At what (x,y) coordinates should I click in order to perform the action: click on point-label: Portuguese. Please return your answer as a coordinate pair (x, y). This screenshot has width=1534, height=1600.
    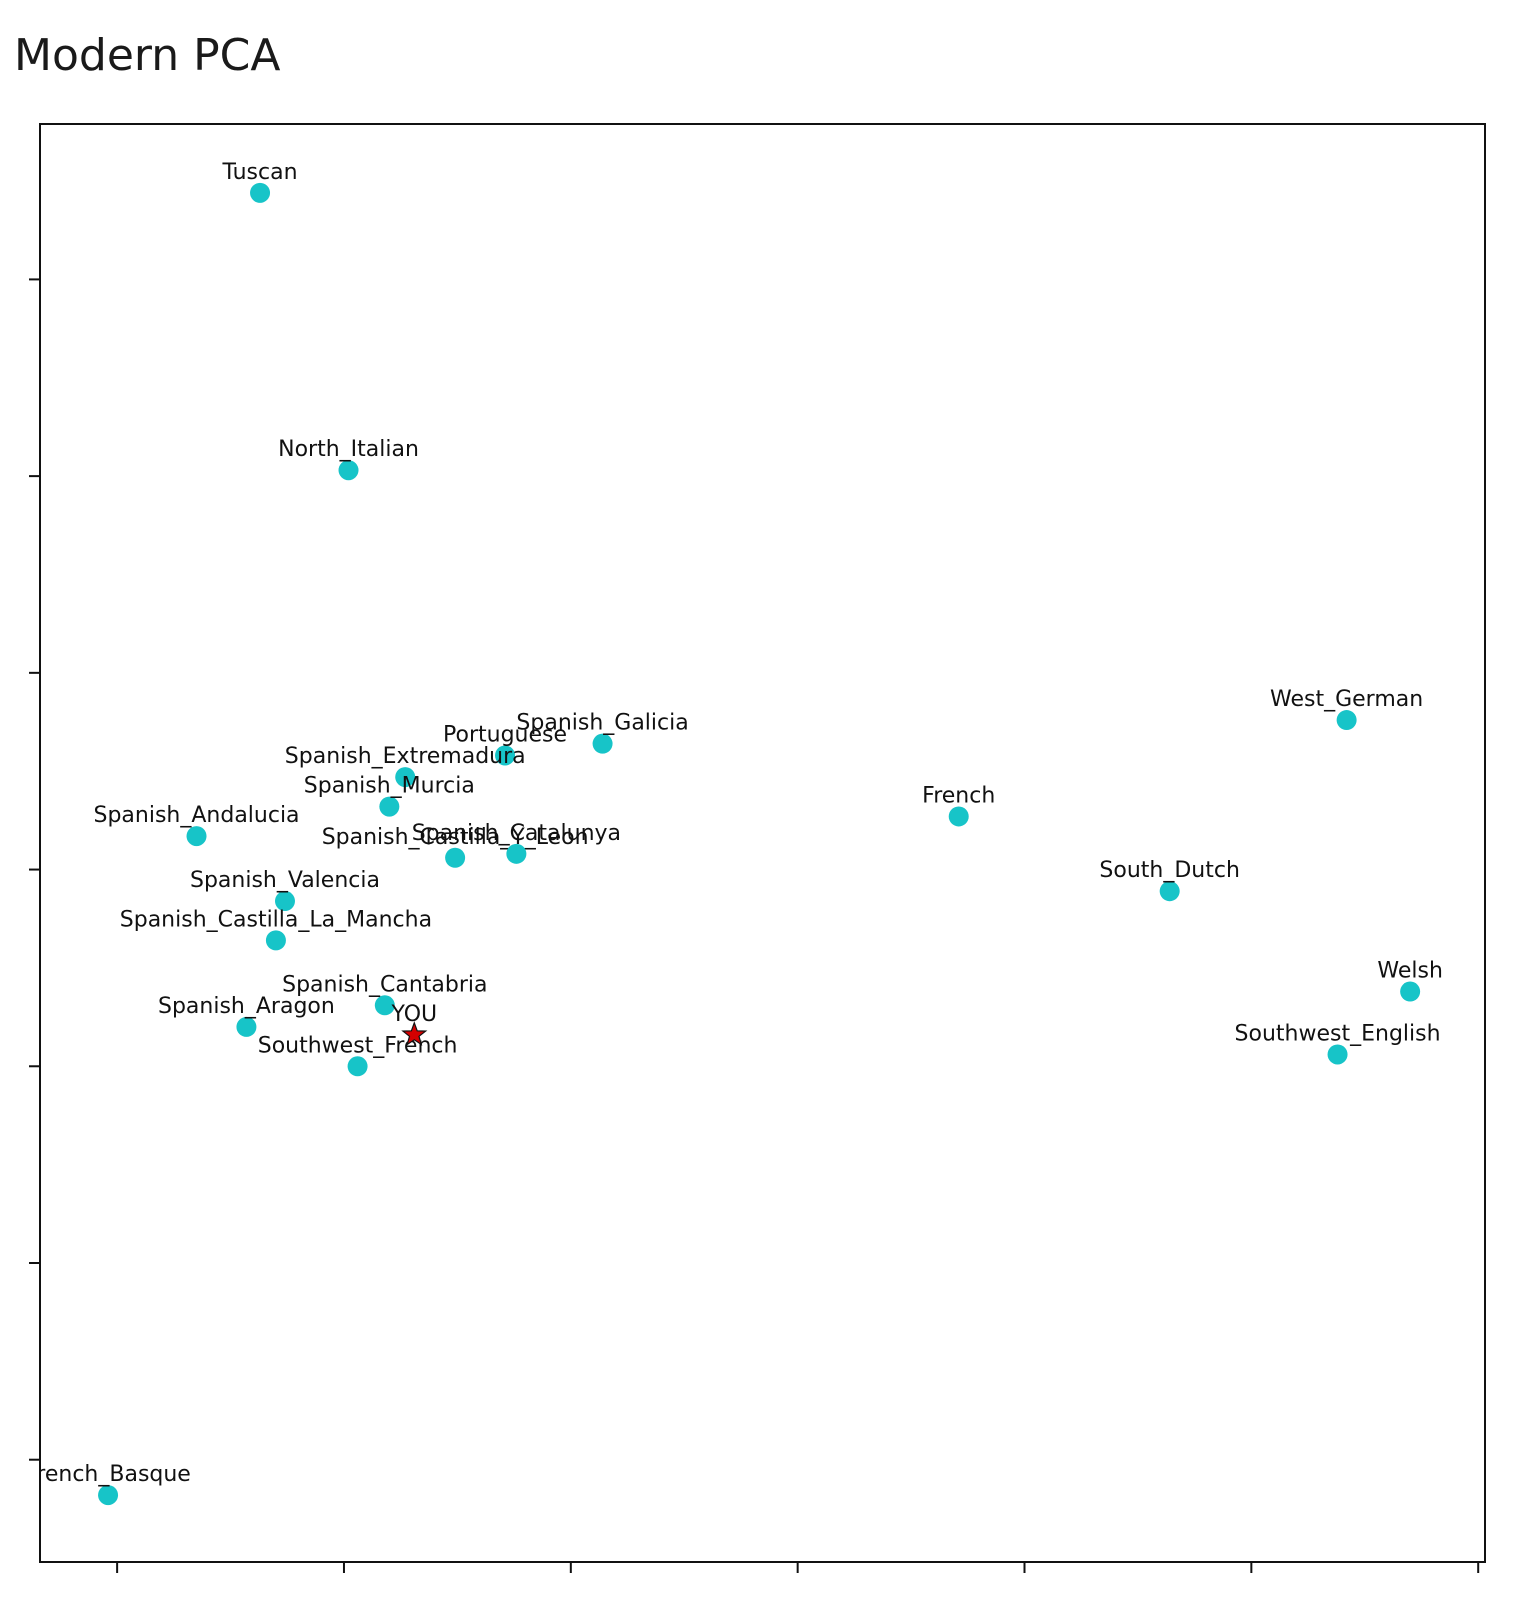
    Looking at the image, I should click on (505, 734).